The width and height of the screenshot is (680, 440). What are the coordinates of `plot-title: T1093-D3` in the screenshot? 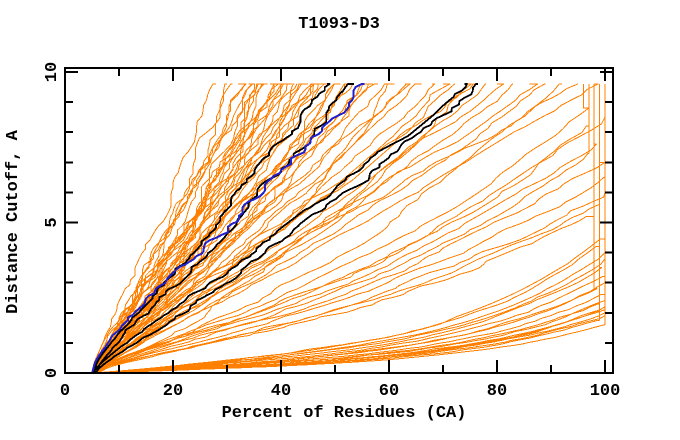 It's located at (339, 24).